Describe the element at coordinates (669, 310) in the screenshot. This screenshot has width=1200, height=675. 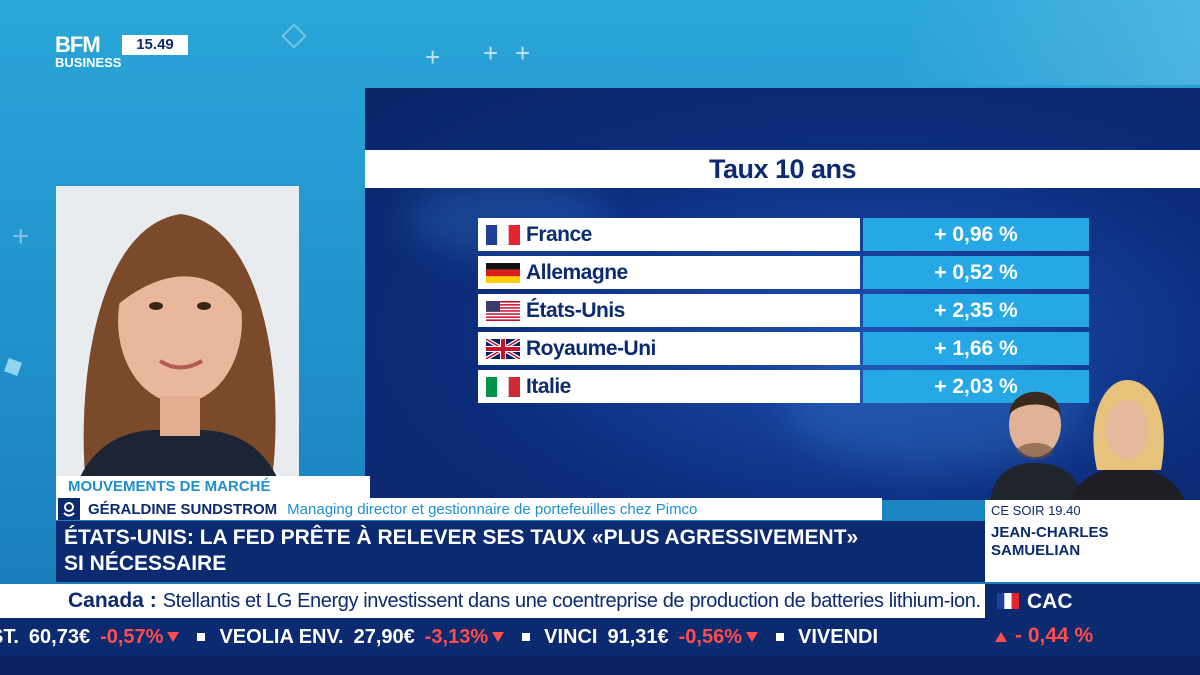
I see `country-cell: États-Unis` at that location.